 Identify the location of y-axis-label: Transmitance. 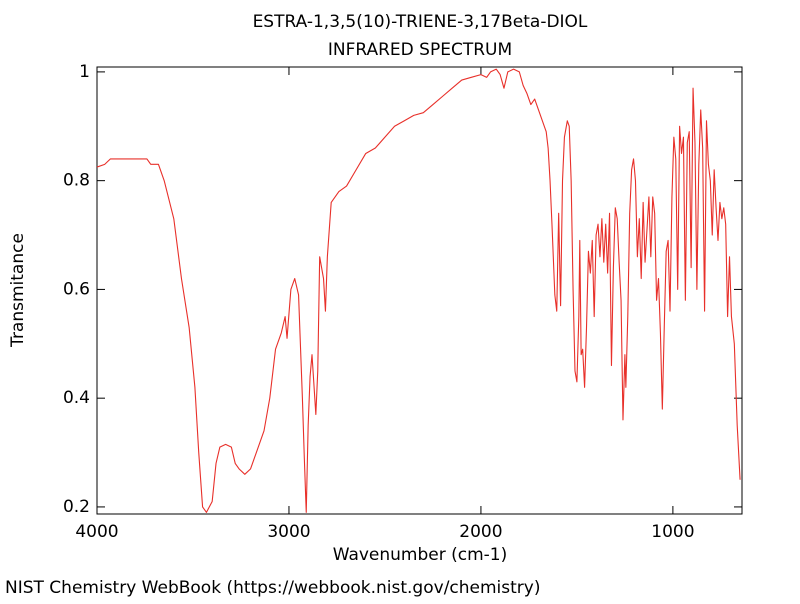
(18, 290).